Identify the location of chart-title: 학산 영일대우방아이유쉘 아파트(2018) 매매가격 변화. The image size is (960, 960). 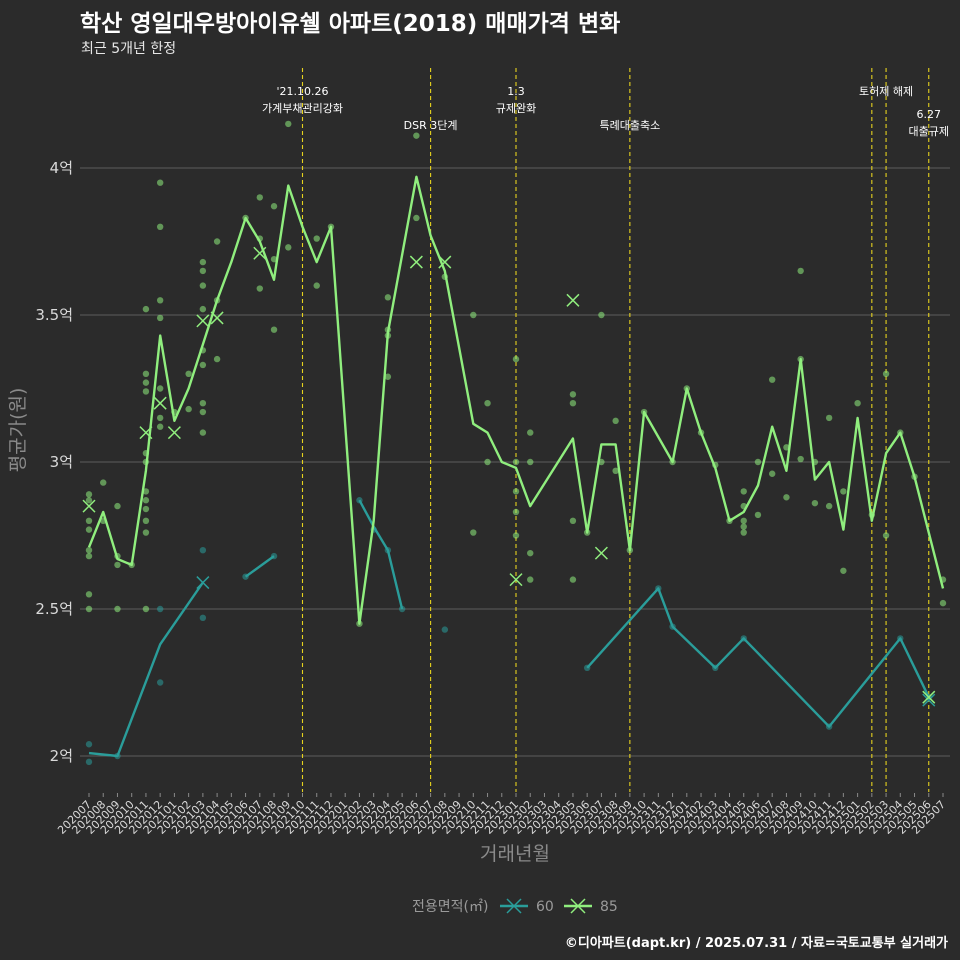
(350, 24).